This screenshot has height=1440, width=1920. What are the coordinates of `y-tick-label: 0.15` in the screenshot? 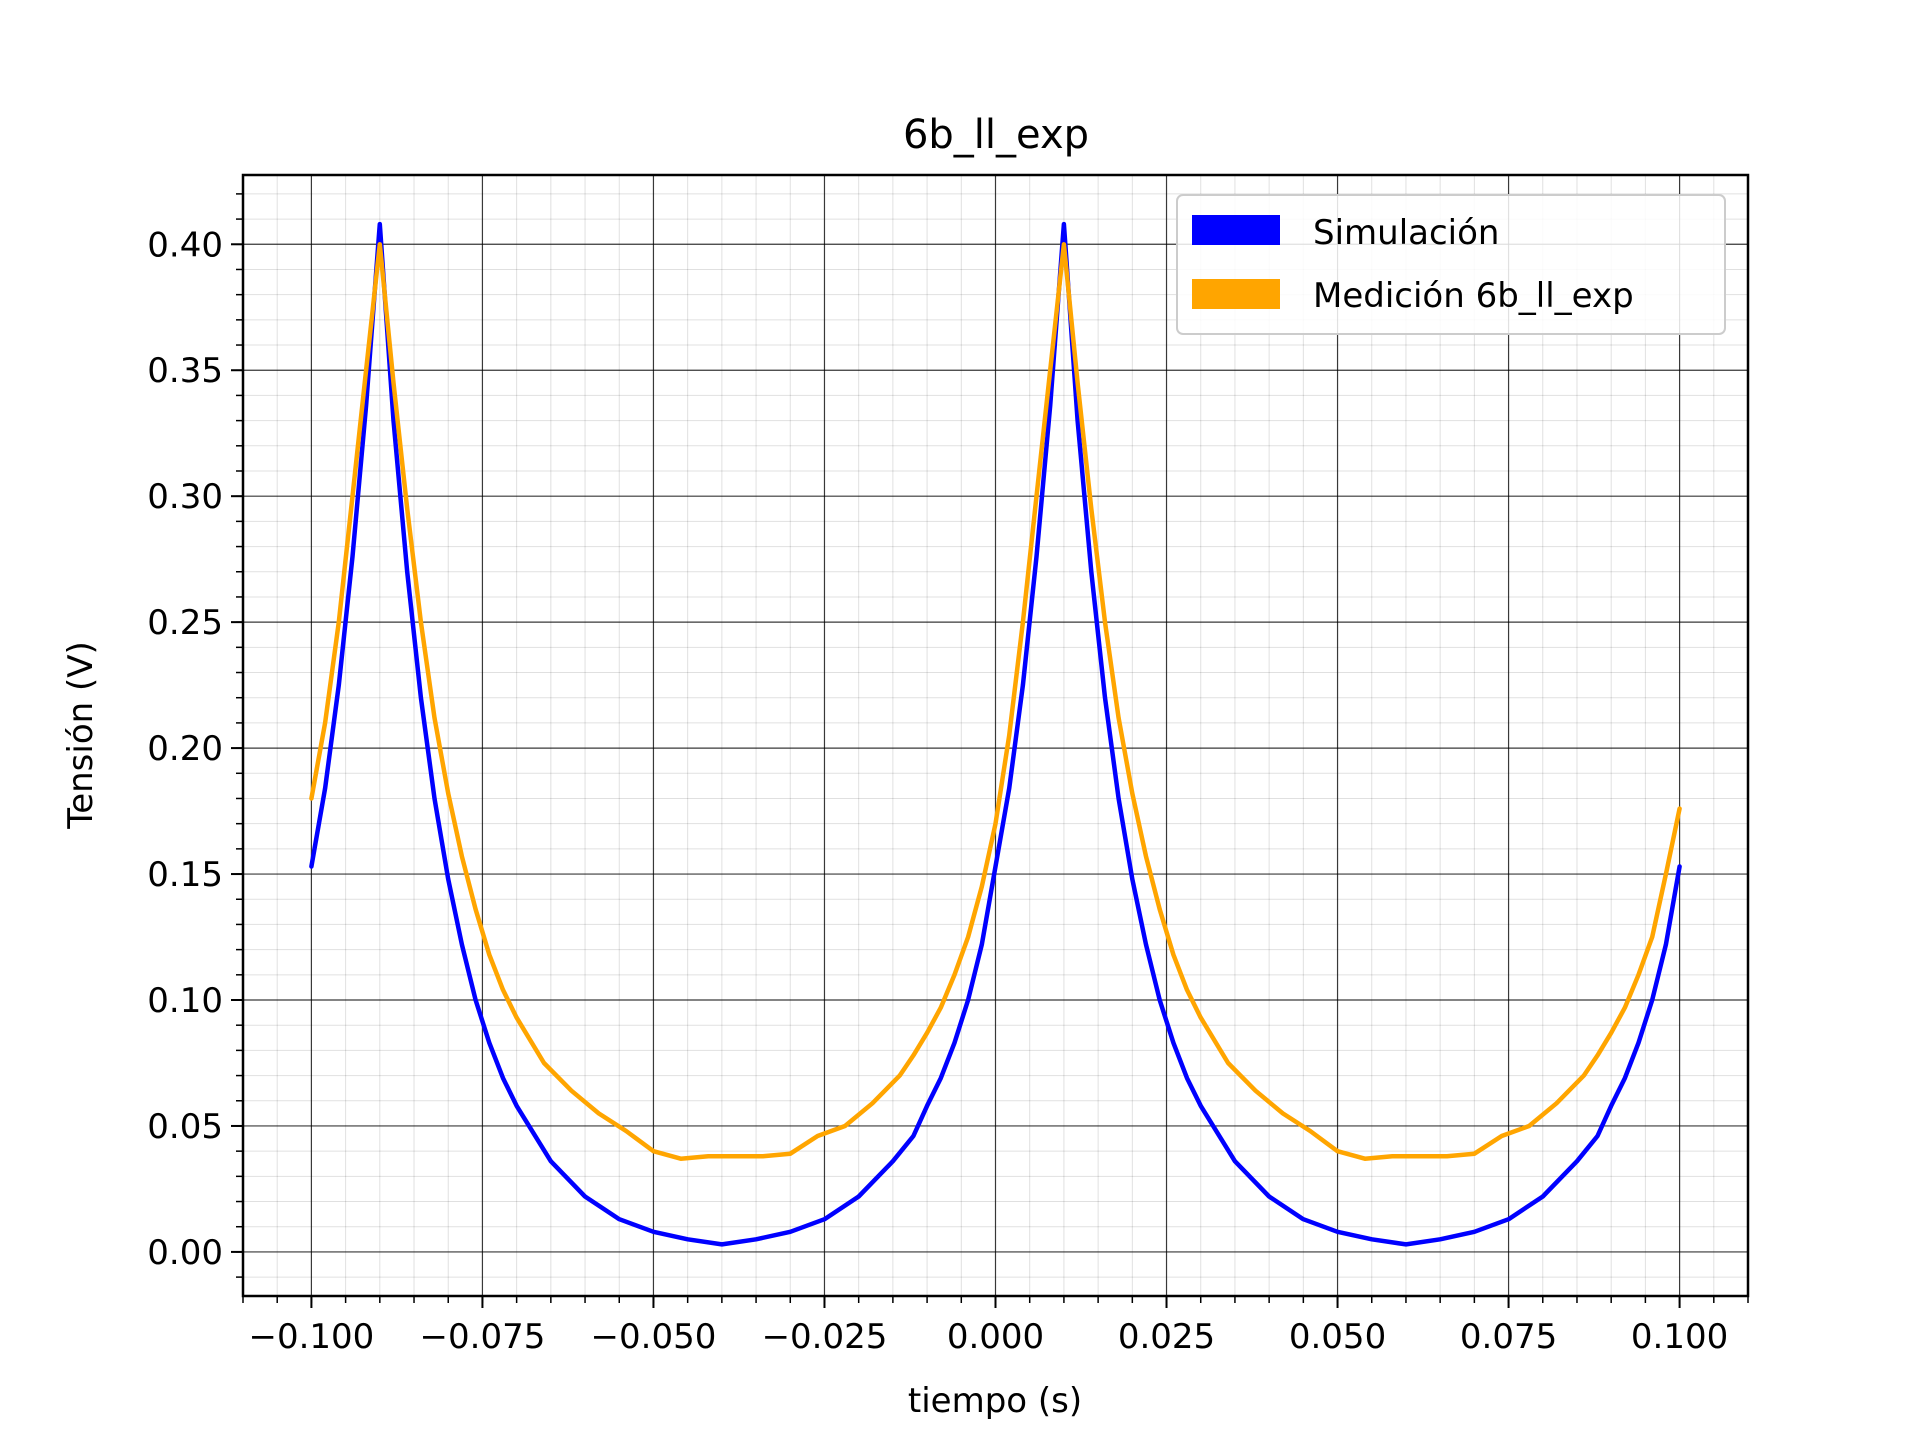 It's located at (185, 875).